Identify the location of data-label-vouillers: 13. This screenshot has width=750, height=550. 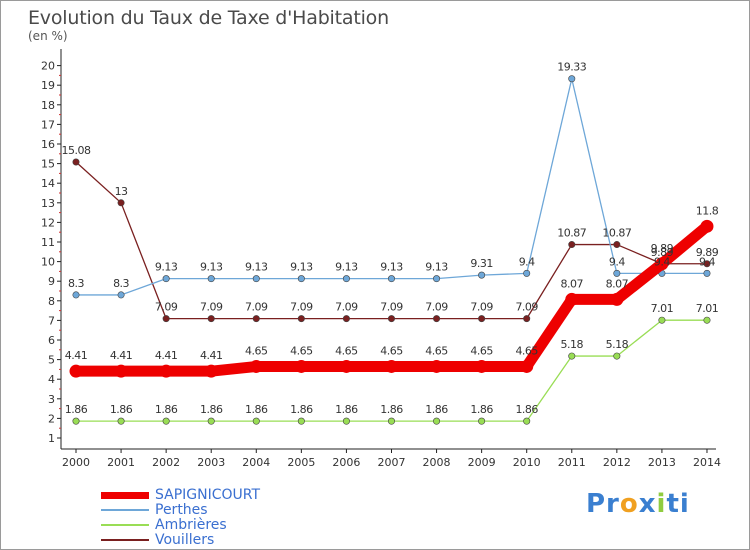
(121, 191).